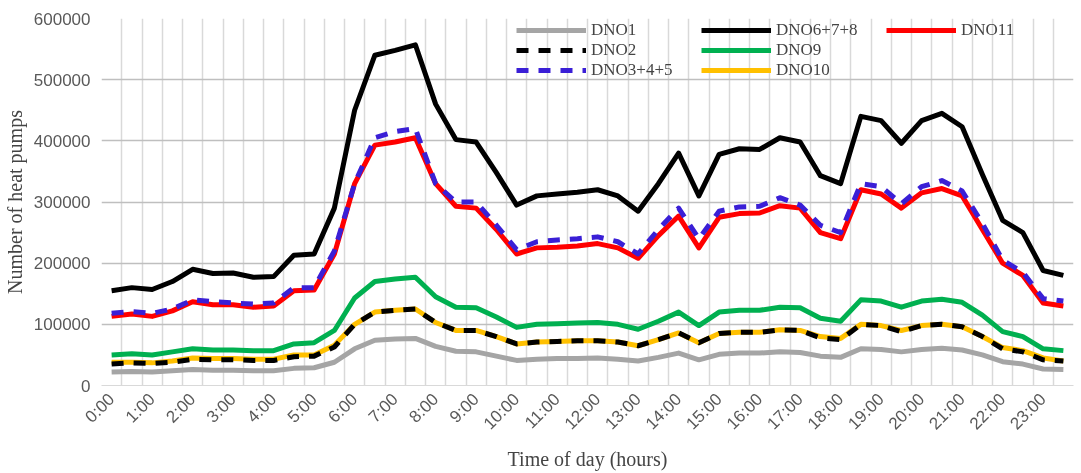  What do you see at coordinates (62, 19) in the screenshot?
I see `y-tick-label: 600000` at bounding box center [62, 19].